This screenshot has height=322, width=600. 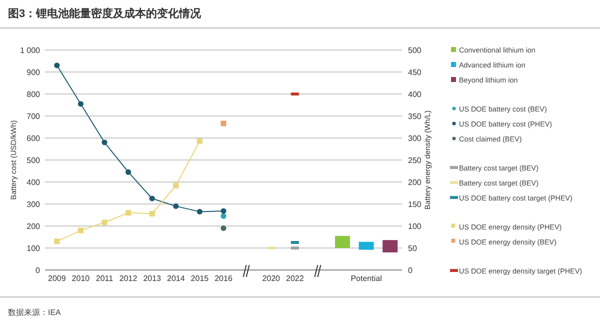 I want to click on y2-tick-label: 200, so click(x=415, y=182).